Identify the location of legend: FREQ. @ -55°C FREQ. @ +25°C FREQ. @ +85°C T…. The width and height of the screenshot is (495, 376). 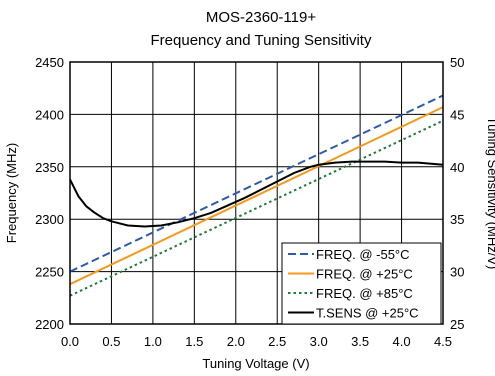
(361, 283).